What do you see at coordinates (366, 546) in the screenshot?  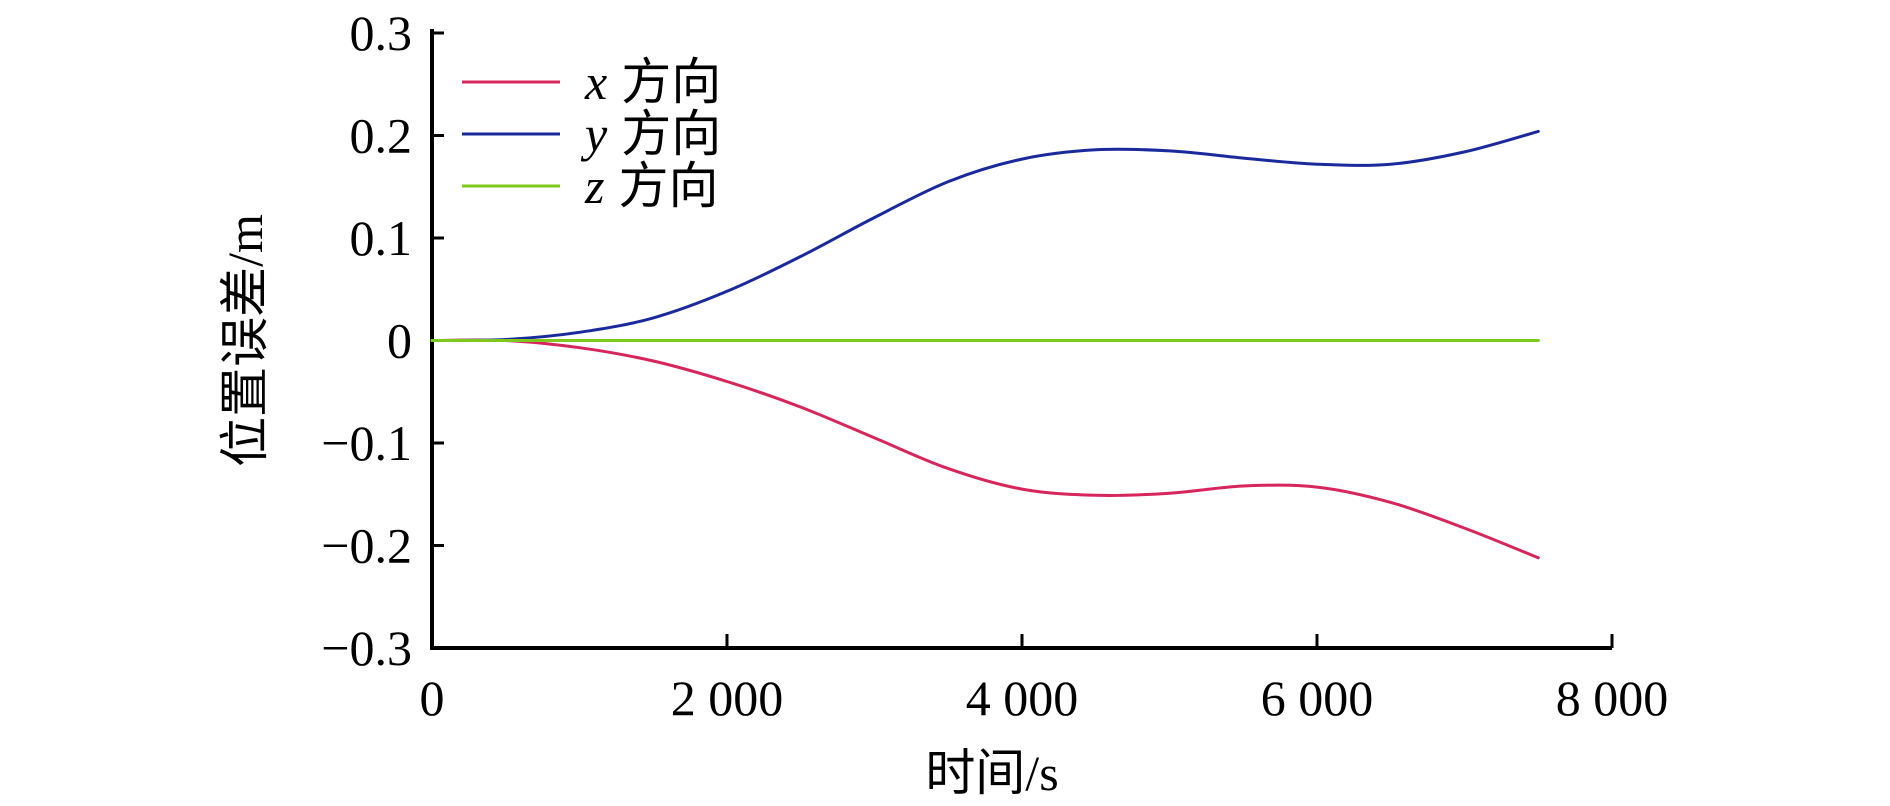 I see `y-tick-label: −0.2` at bounding box center [366, 546].